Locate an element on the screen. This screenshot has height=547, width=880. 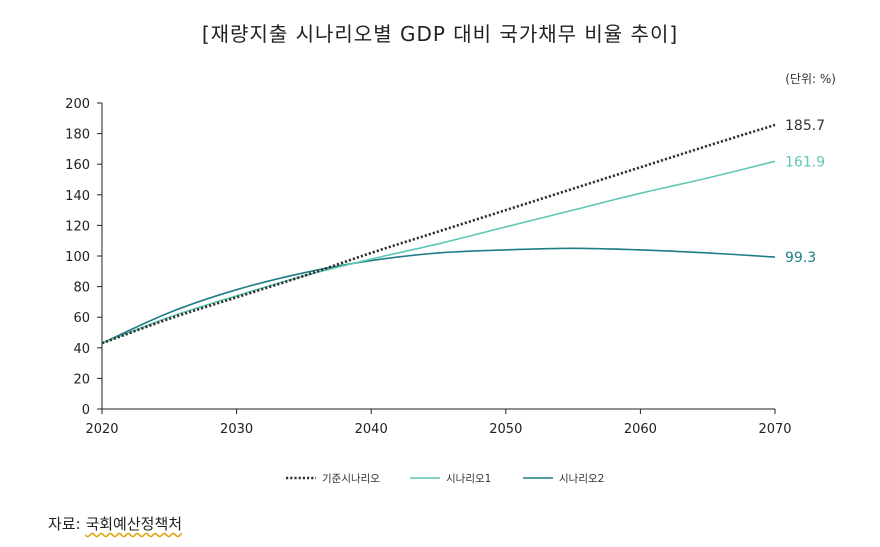
legend-label-1: 기준시나리오 is located at coordinates (351, 479).